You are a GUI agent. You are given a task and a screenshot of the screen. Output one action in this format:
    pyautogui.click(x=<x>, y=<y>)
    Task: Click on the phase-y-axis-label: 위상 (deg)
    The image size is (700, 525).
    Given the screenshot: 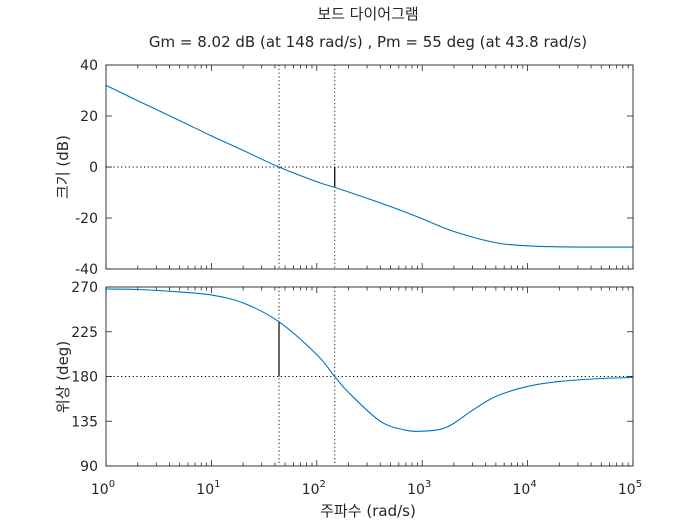 What is the action you would take?
    pyautogui.click(x=63, y=377)
    